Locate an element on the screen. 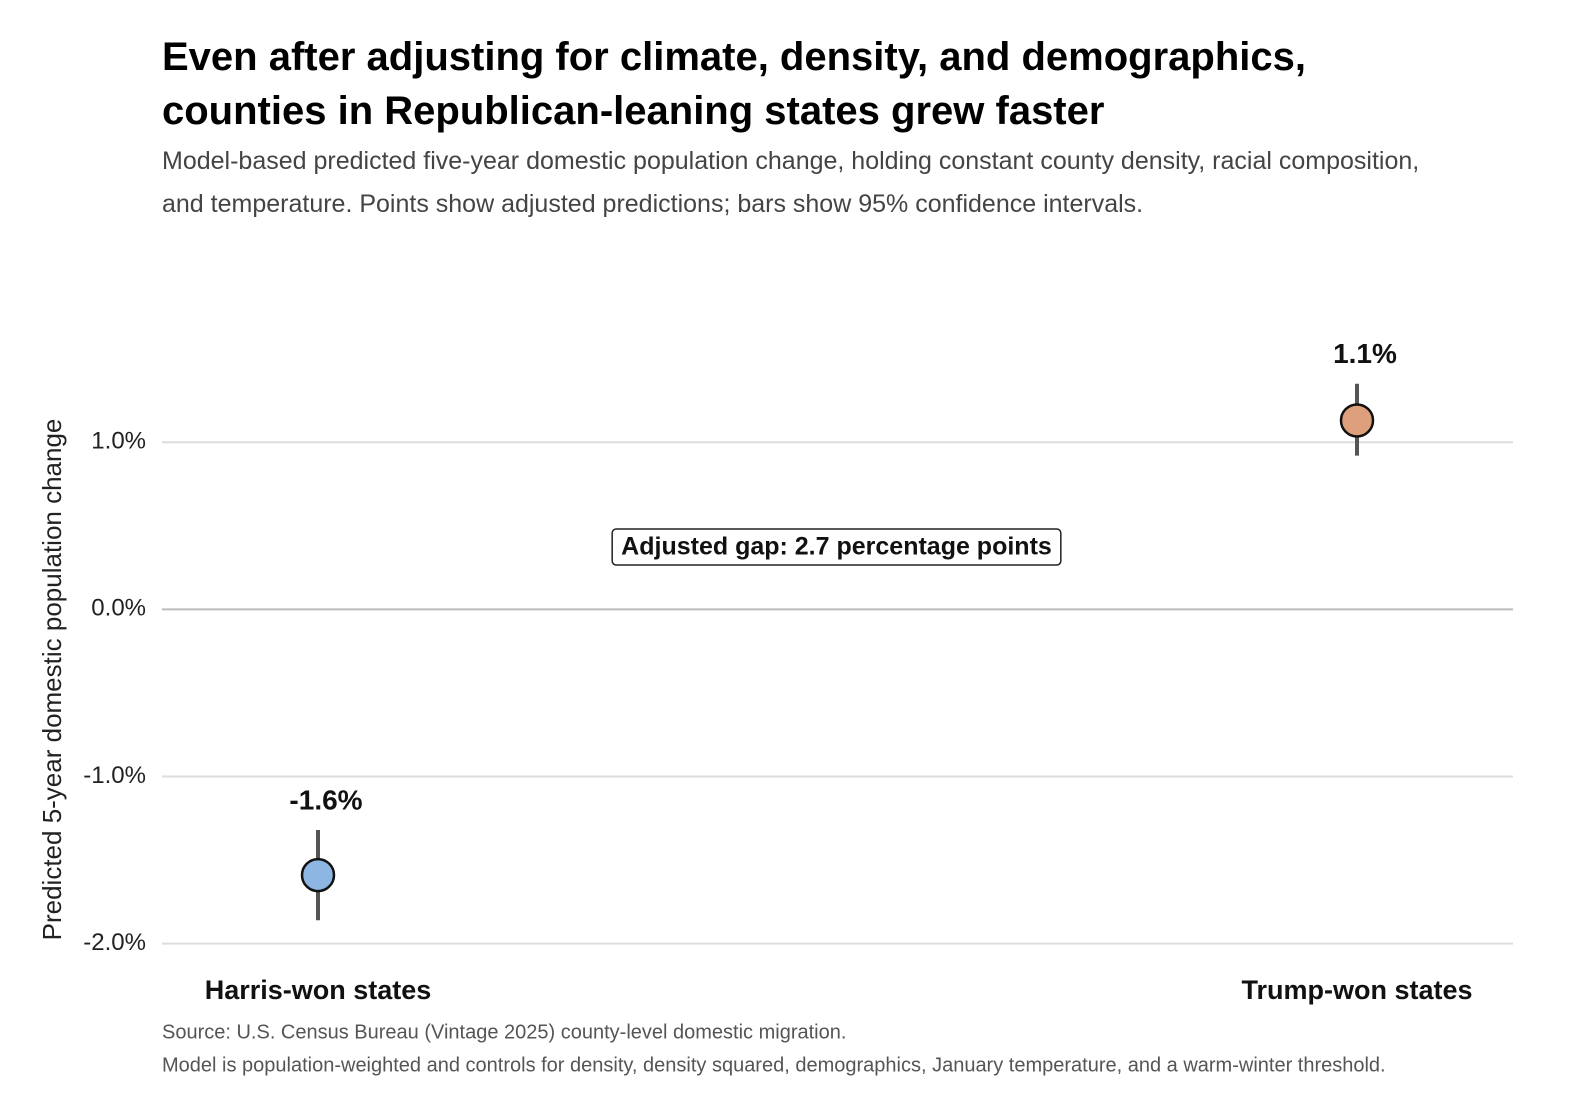 The image size is (1580, 1112). annotation-box is located at coordinates (836, 547).